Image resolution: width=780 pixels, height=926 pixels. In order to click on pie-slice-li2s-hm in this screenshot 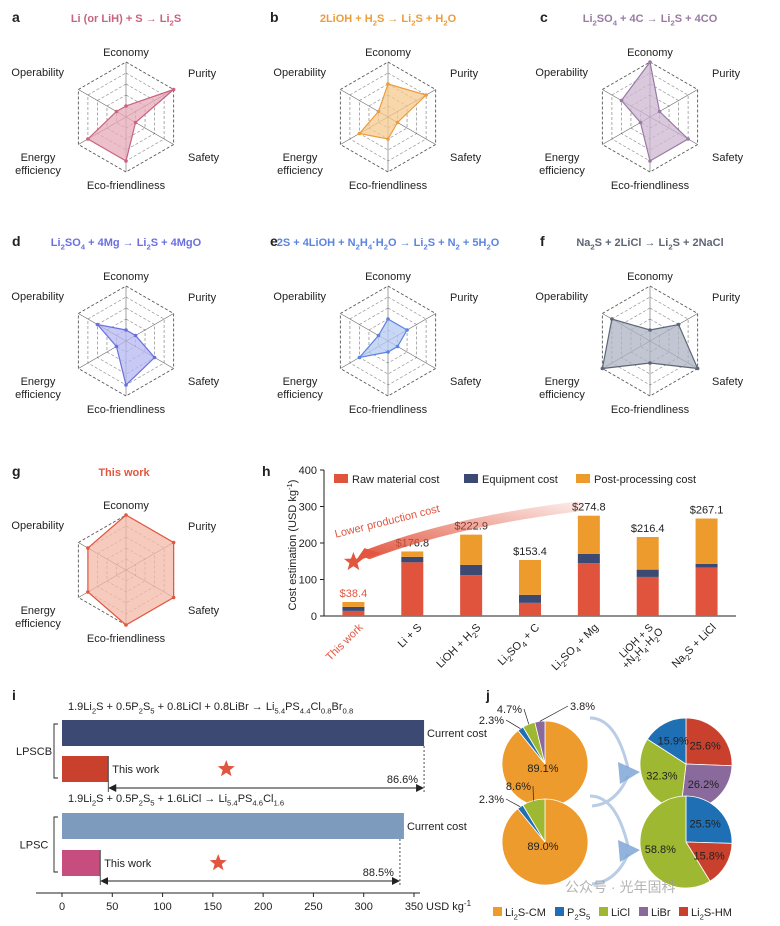, I will do `click(709, 742)`.